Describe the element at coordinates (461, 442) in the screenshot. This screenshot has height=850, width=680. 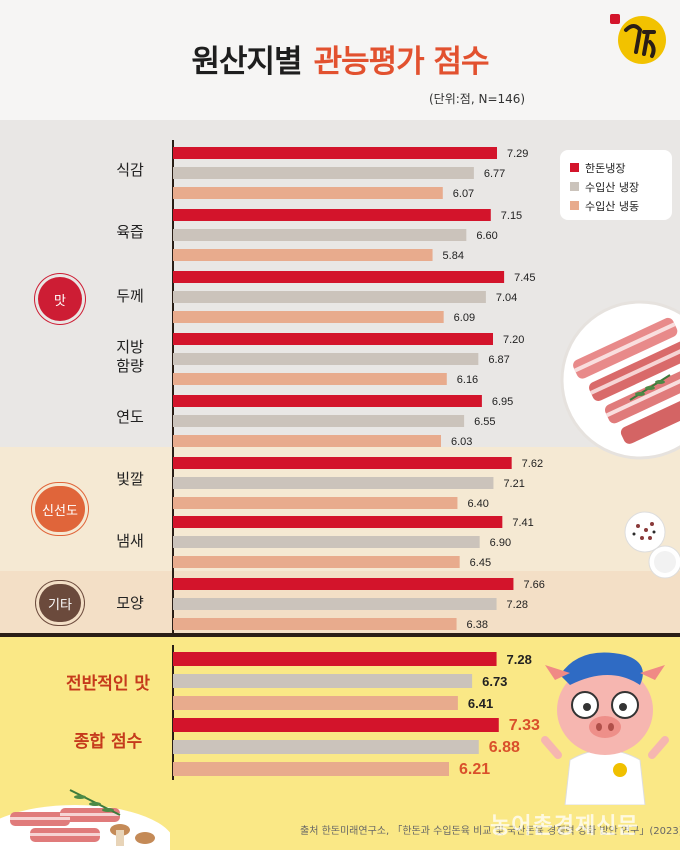
I see `bar-value-label-4-2: 6.03` at that location.